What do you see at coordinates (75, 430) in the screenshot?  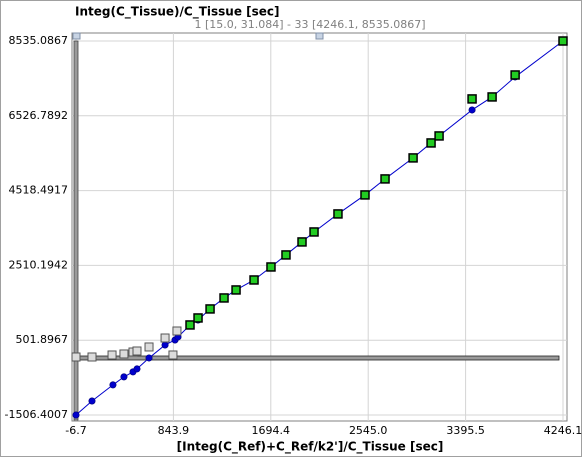 I see `x-tick-label: -6.7` at bounding box center [75, 430].